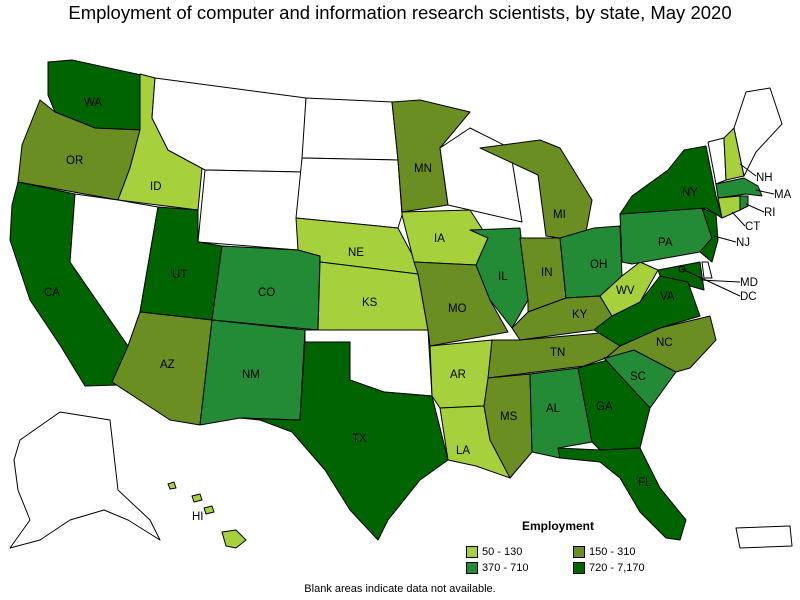 The height and width of the screenshot is (600, 800). Describe the element at coordinates (74, 161) in the screenshot. I see `label-OR: OR` at that location.